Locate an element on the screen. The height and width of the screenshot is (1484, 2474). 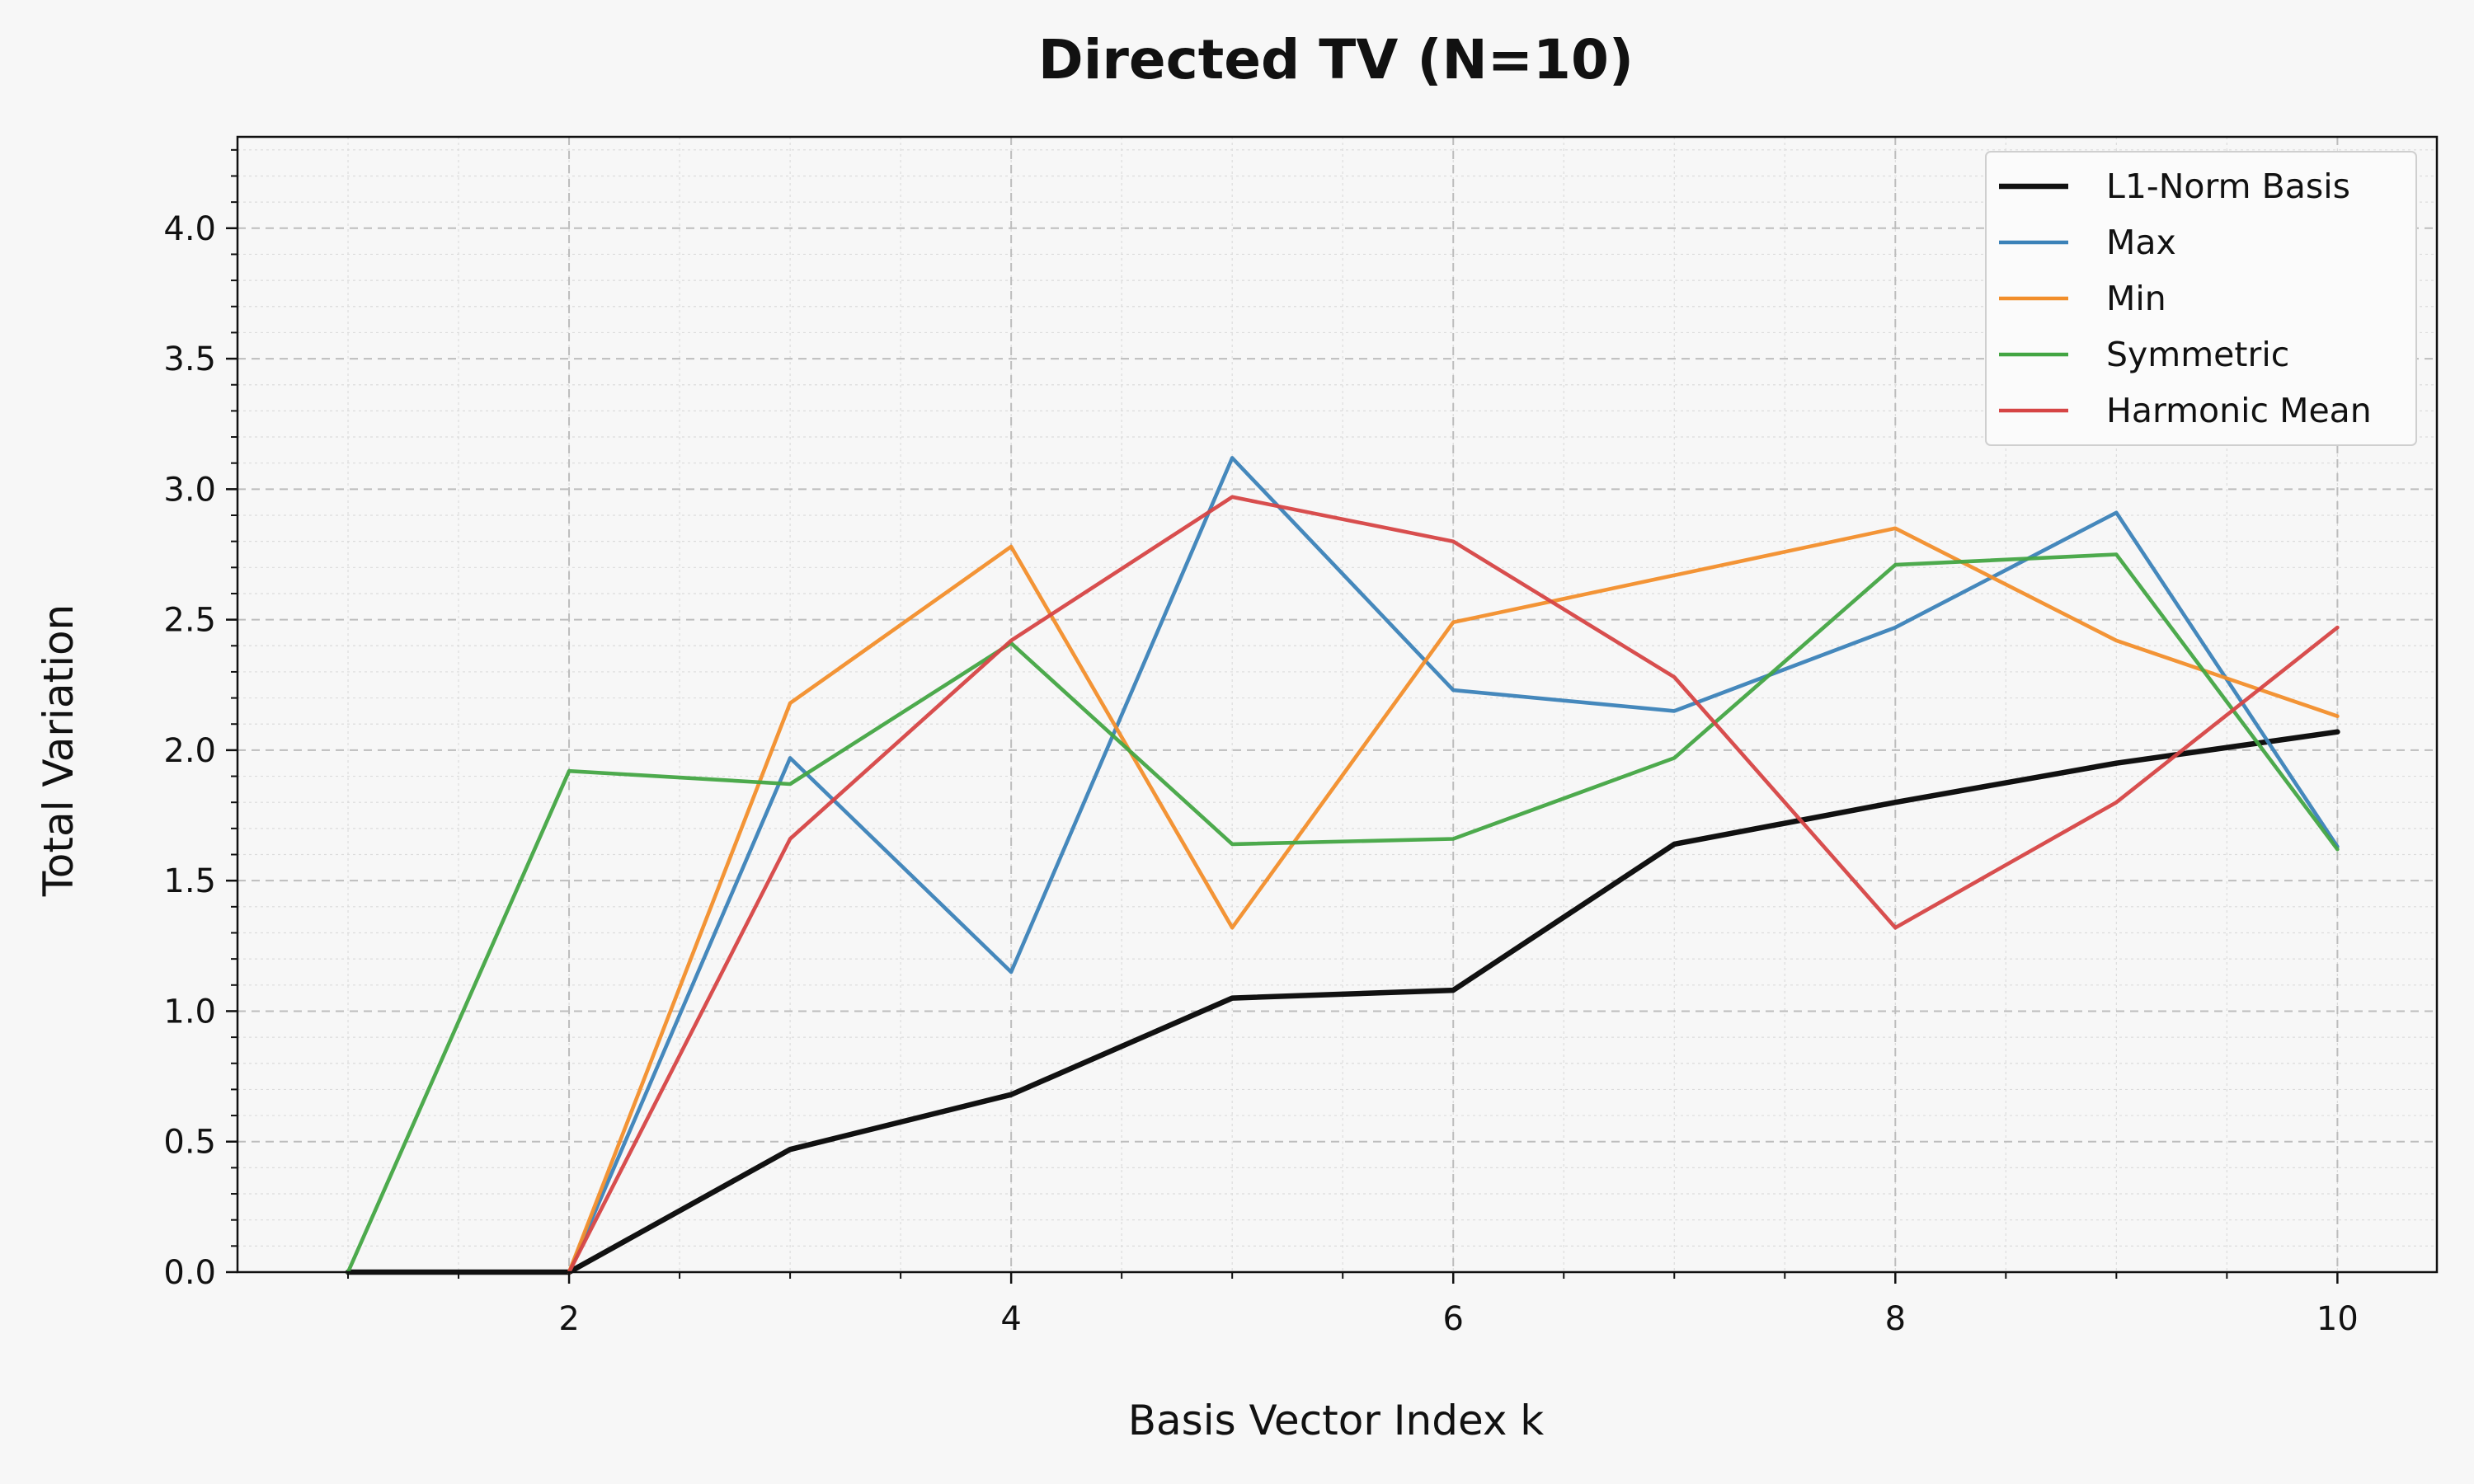
y-tick-label: 1.0 is located at coordinates (189, 1012).